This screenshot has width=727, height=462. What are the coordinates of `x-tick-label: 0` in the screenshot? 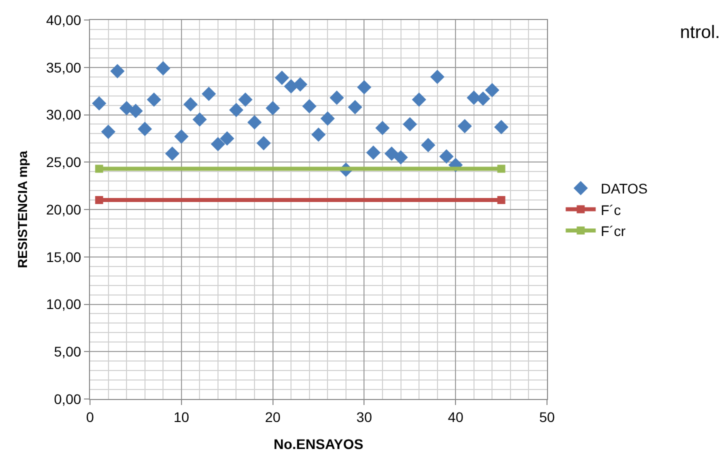 It's located at (90, 416).